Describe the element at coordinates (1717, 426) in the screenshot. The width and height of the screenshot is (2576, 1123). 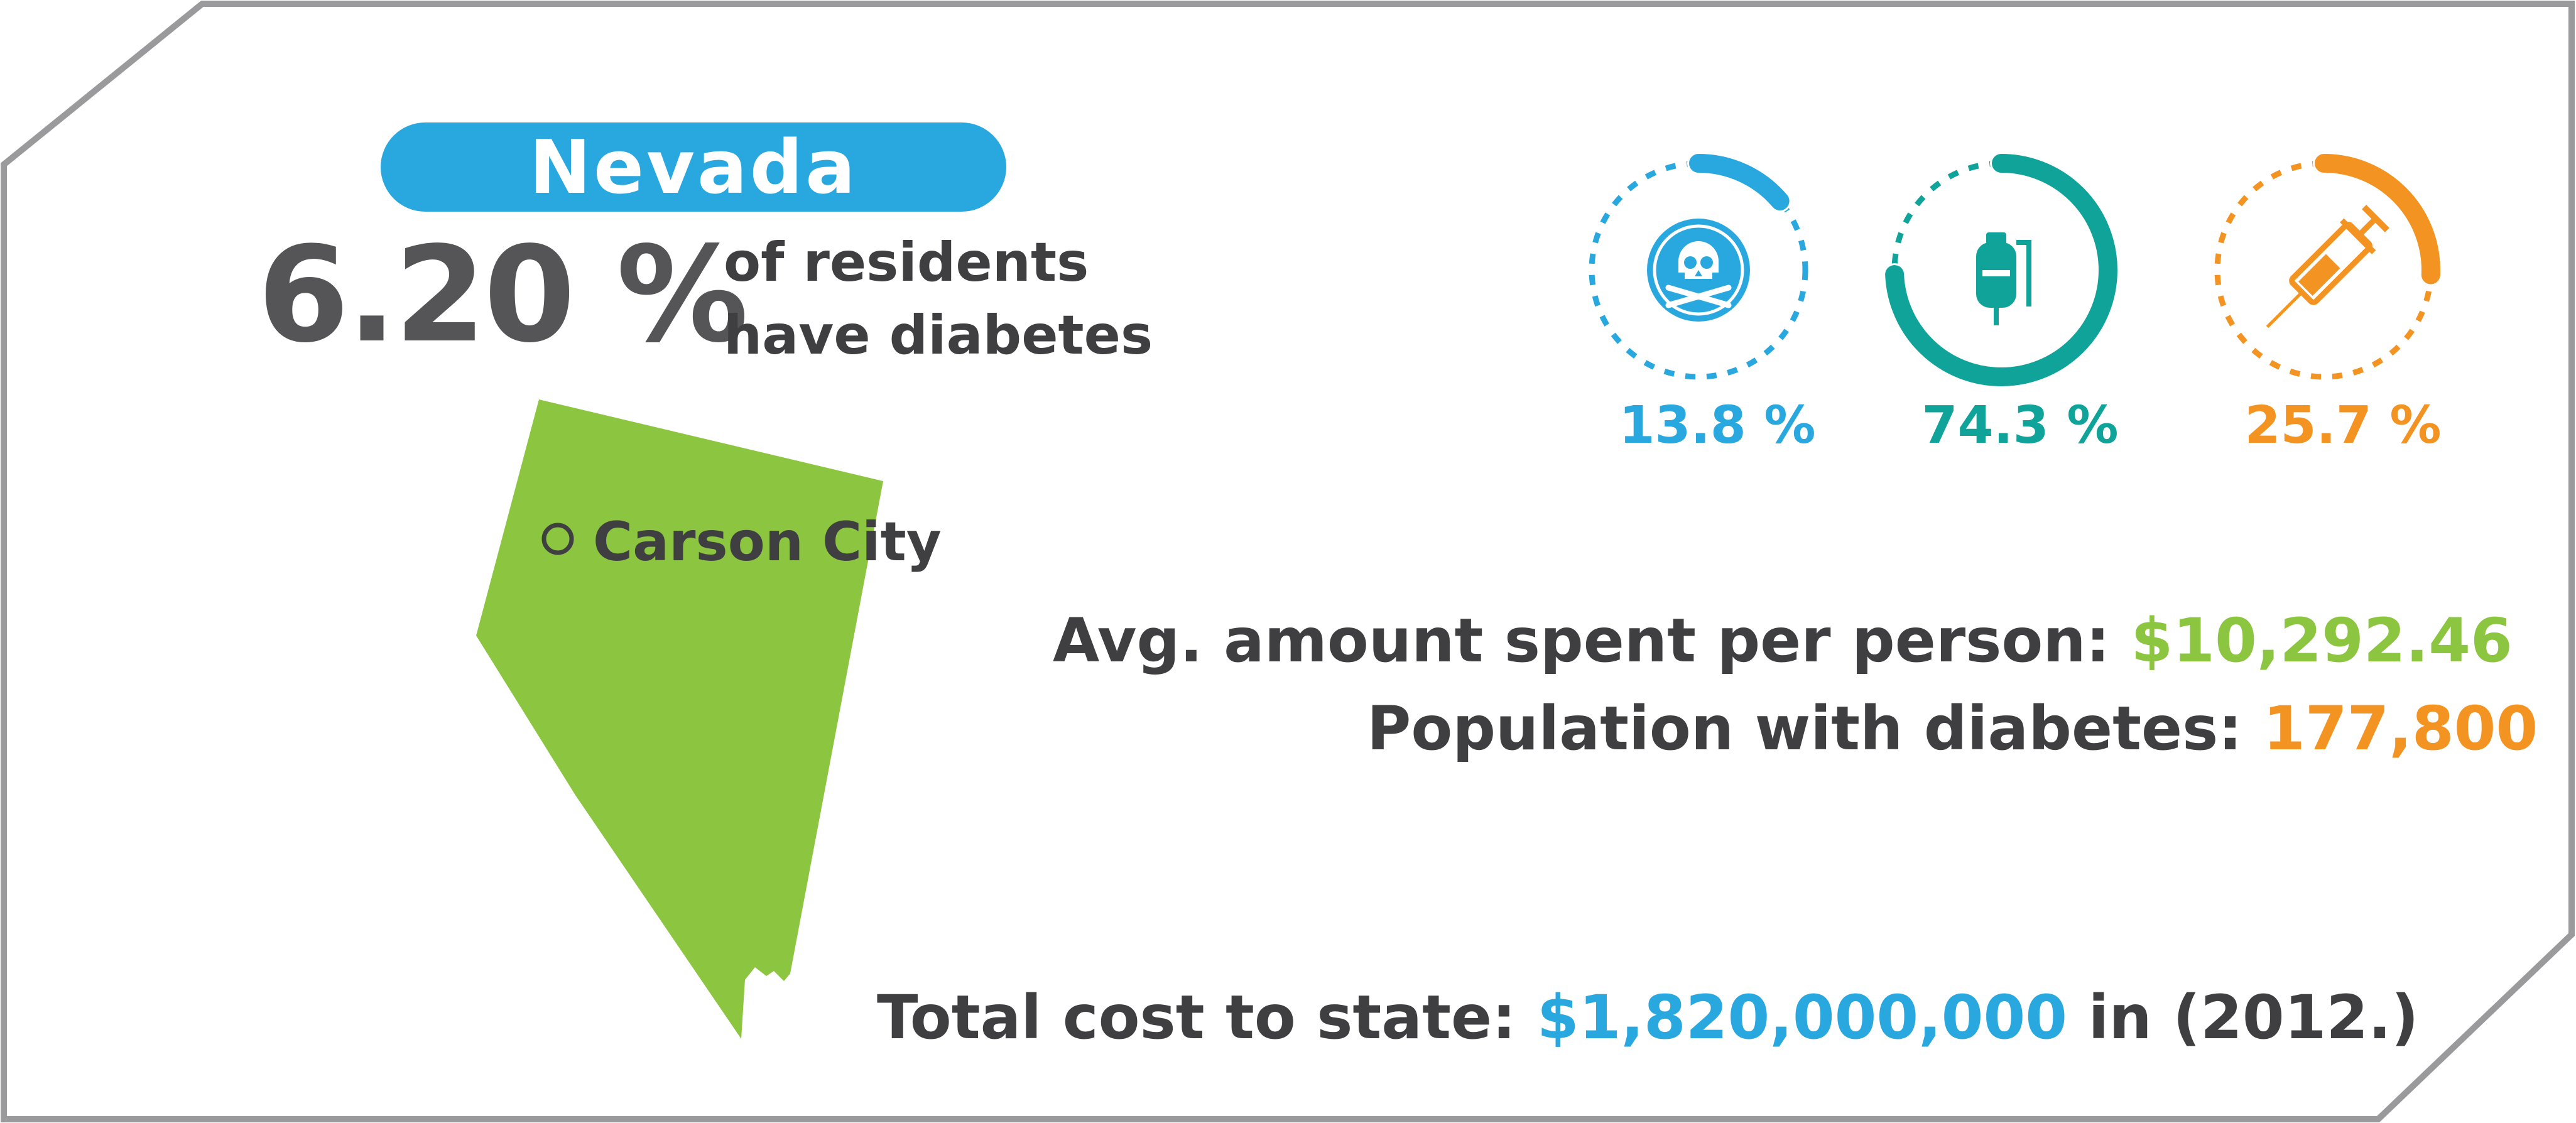
I see `indicator-percent: 13.8 %` at that location.